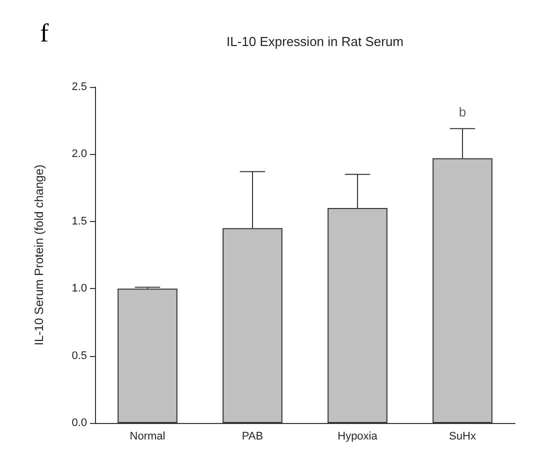 Image resolution: width=547 pixels, height=450 pixels. What do you see at coordinates (79, 356) in the screenshot?
I see `y-tick-label: 0.5` at bounding box center [79, 356].